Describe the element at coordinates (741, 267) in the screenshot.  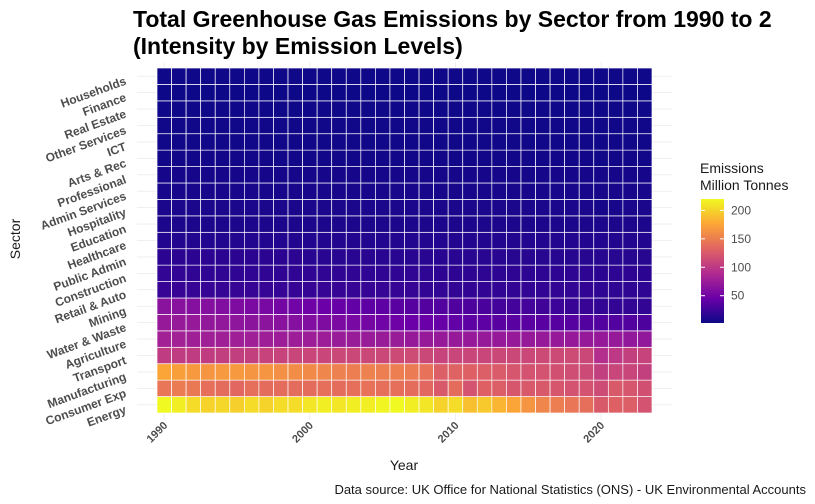
I see `legend-tick-label: 100` at that location.